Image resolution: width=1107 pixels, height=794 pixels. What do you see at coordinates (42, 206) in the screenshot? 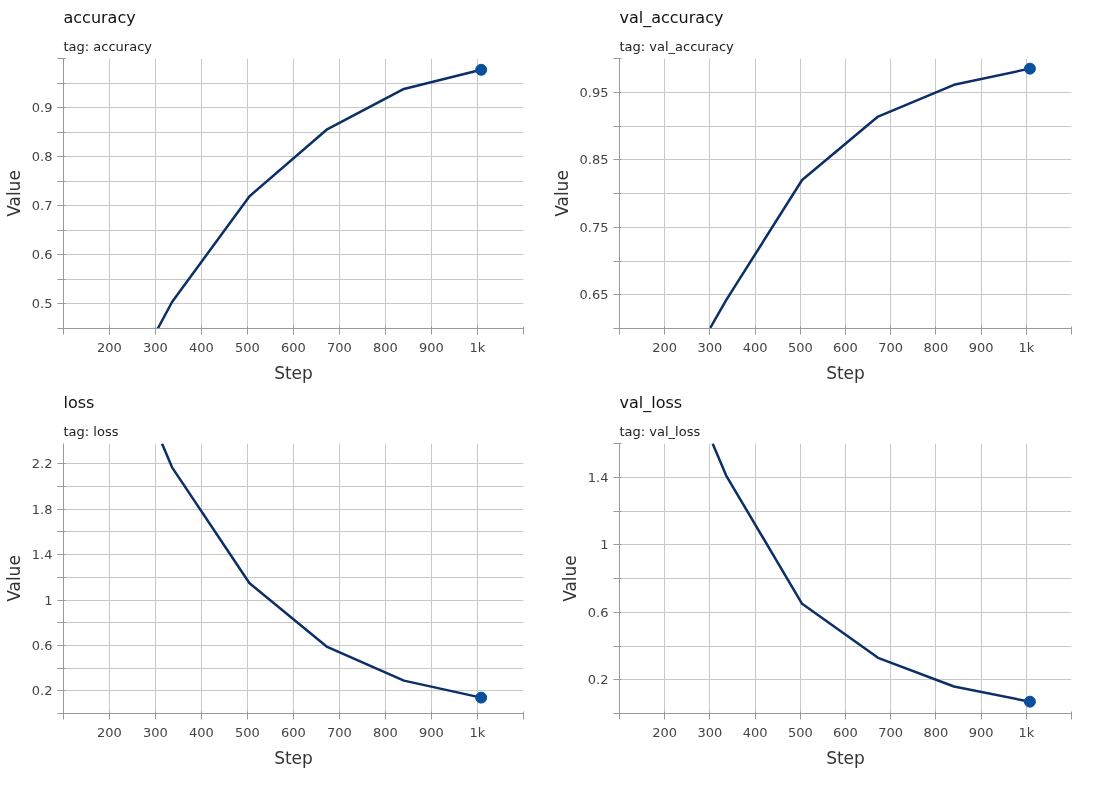
I see `y-tick-label: 0.7` at bounding box center [42, 206].